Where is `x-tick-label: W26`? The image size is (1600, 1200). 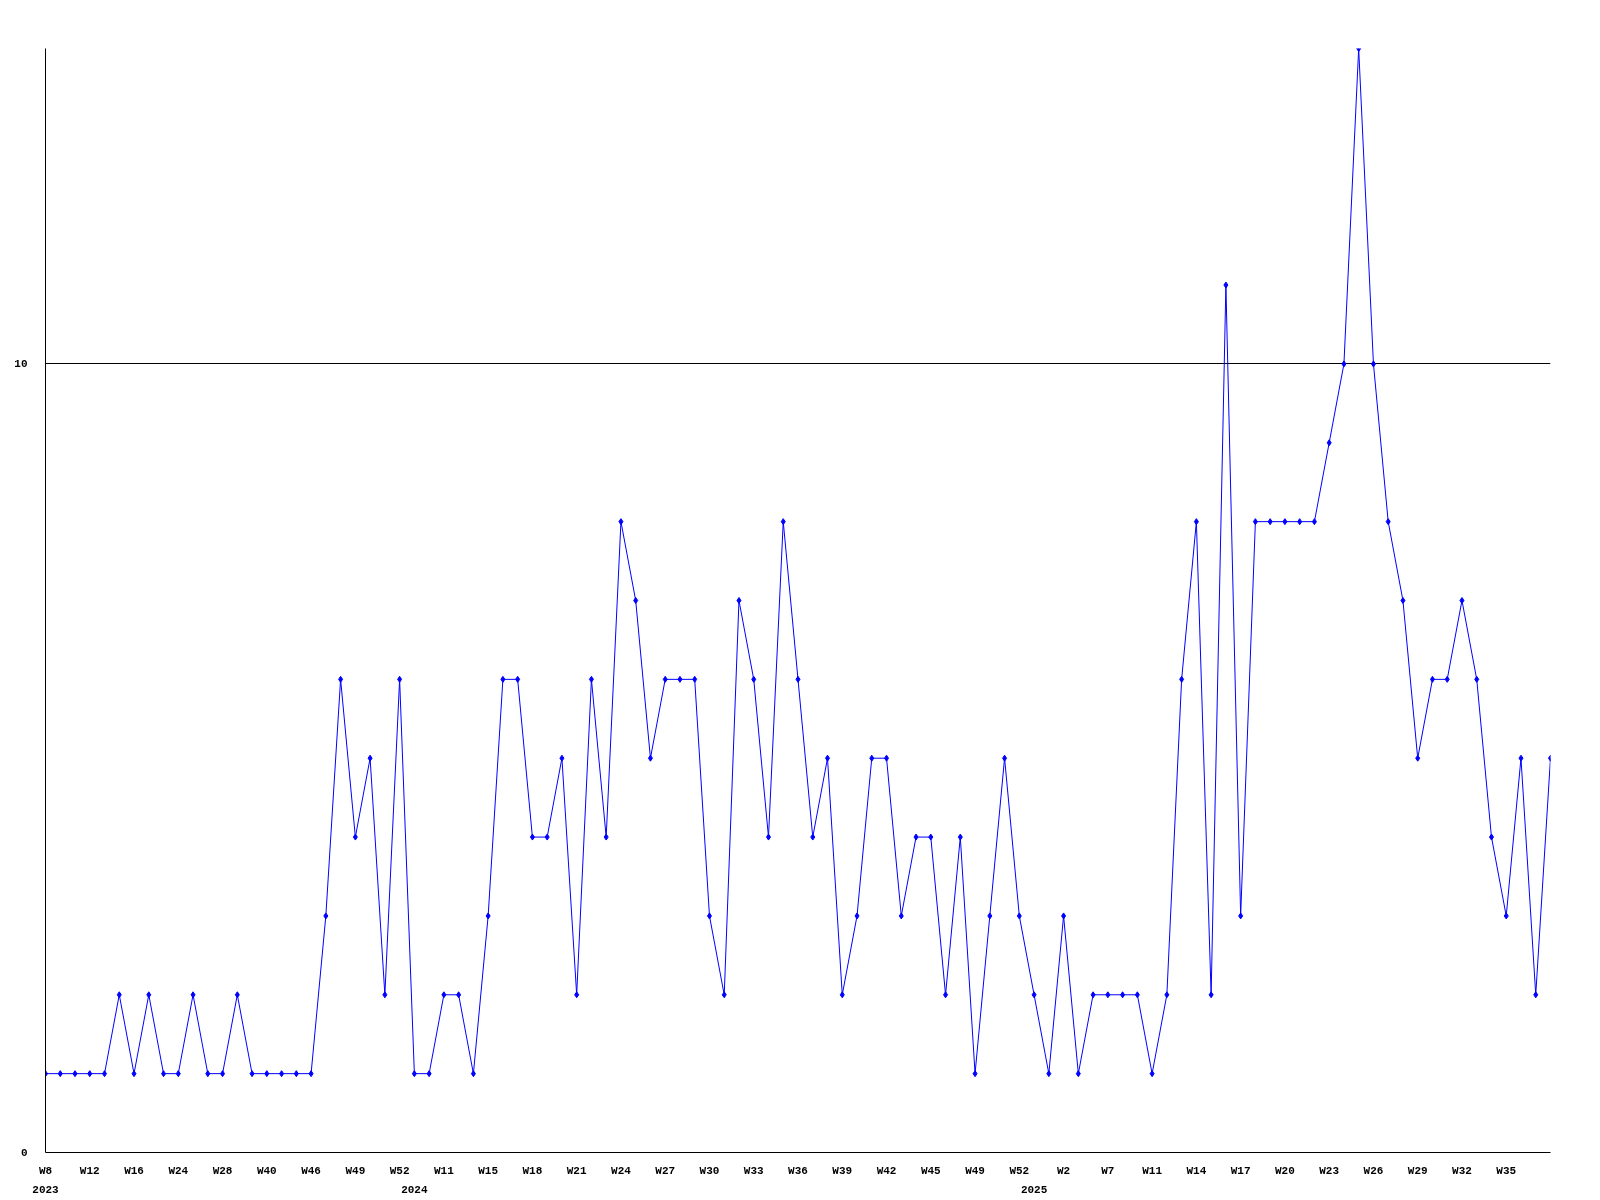
x-tick-label: W26 is located at coordinates (1373, 1170).